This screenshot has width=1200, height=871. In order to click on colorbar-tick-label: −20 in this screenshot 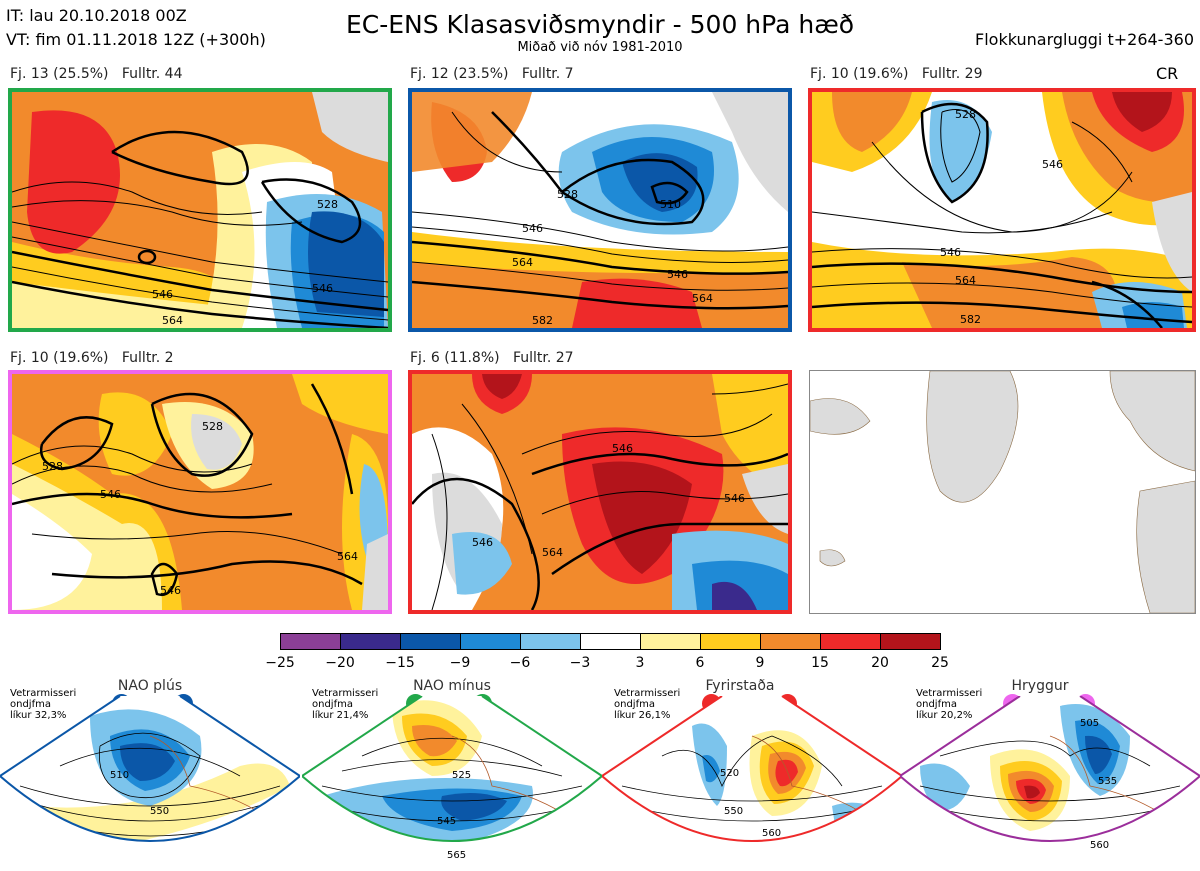, I will do `click(340, 663)`.